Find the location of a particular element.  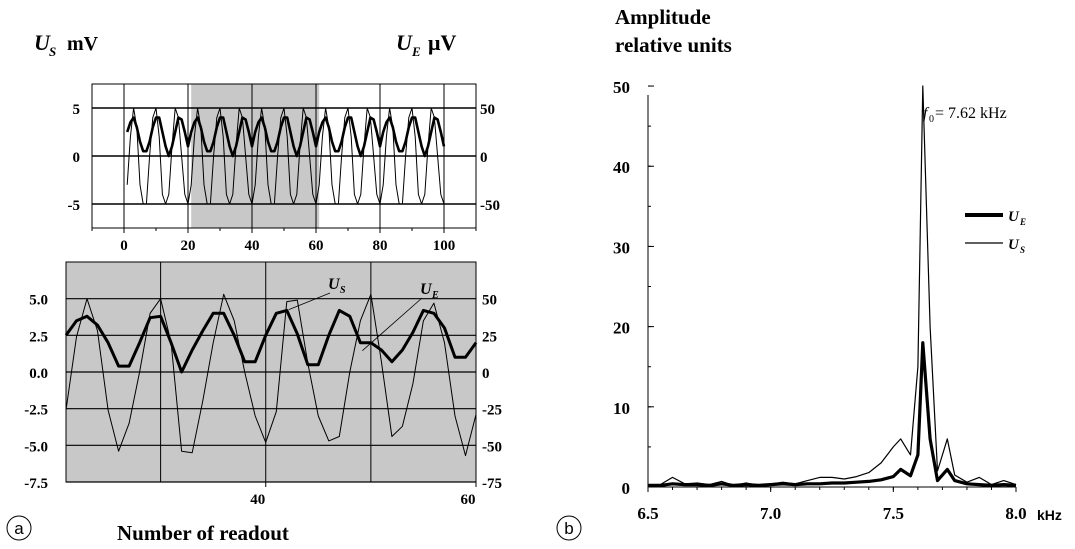

a-panel-label: a is located at coordinates (19, 528).